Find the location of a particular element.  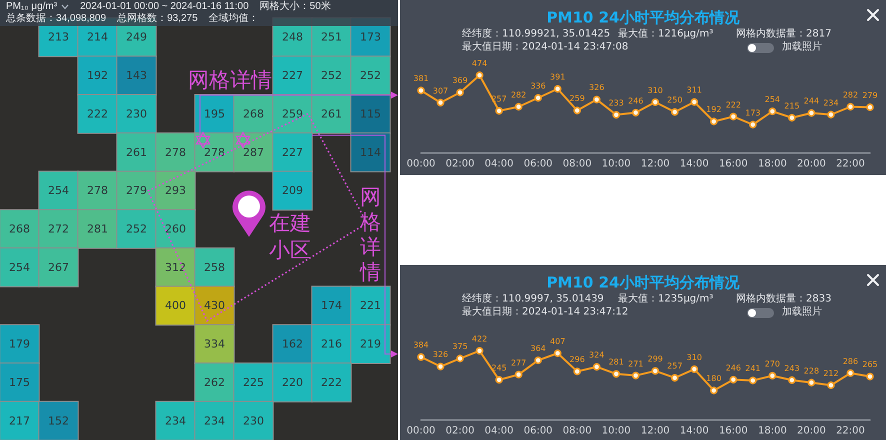

data-label: 216 is located at coordinates (331, 344).